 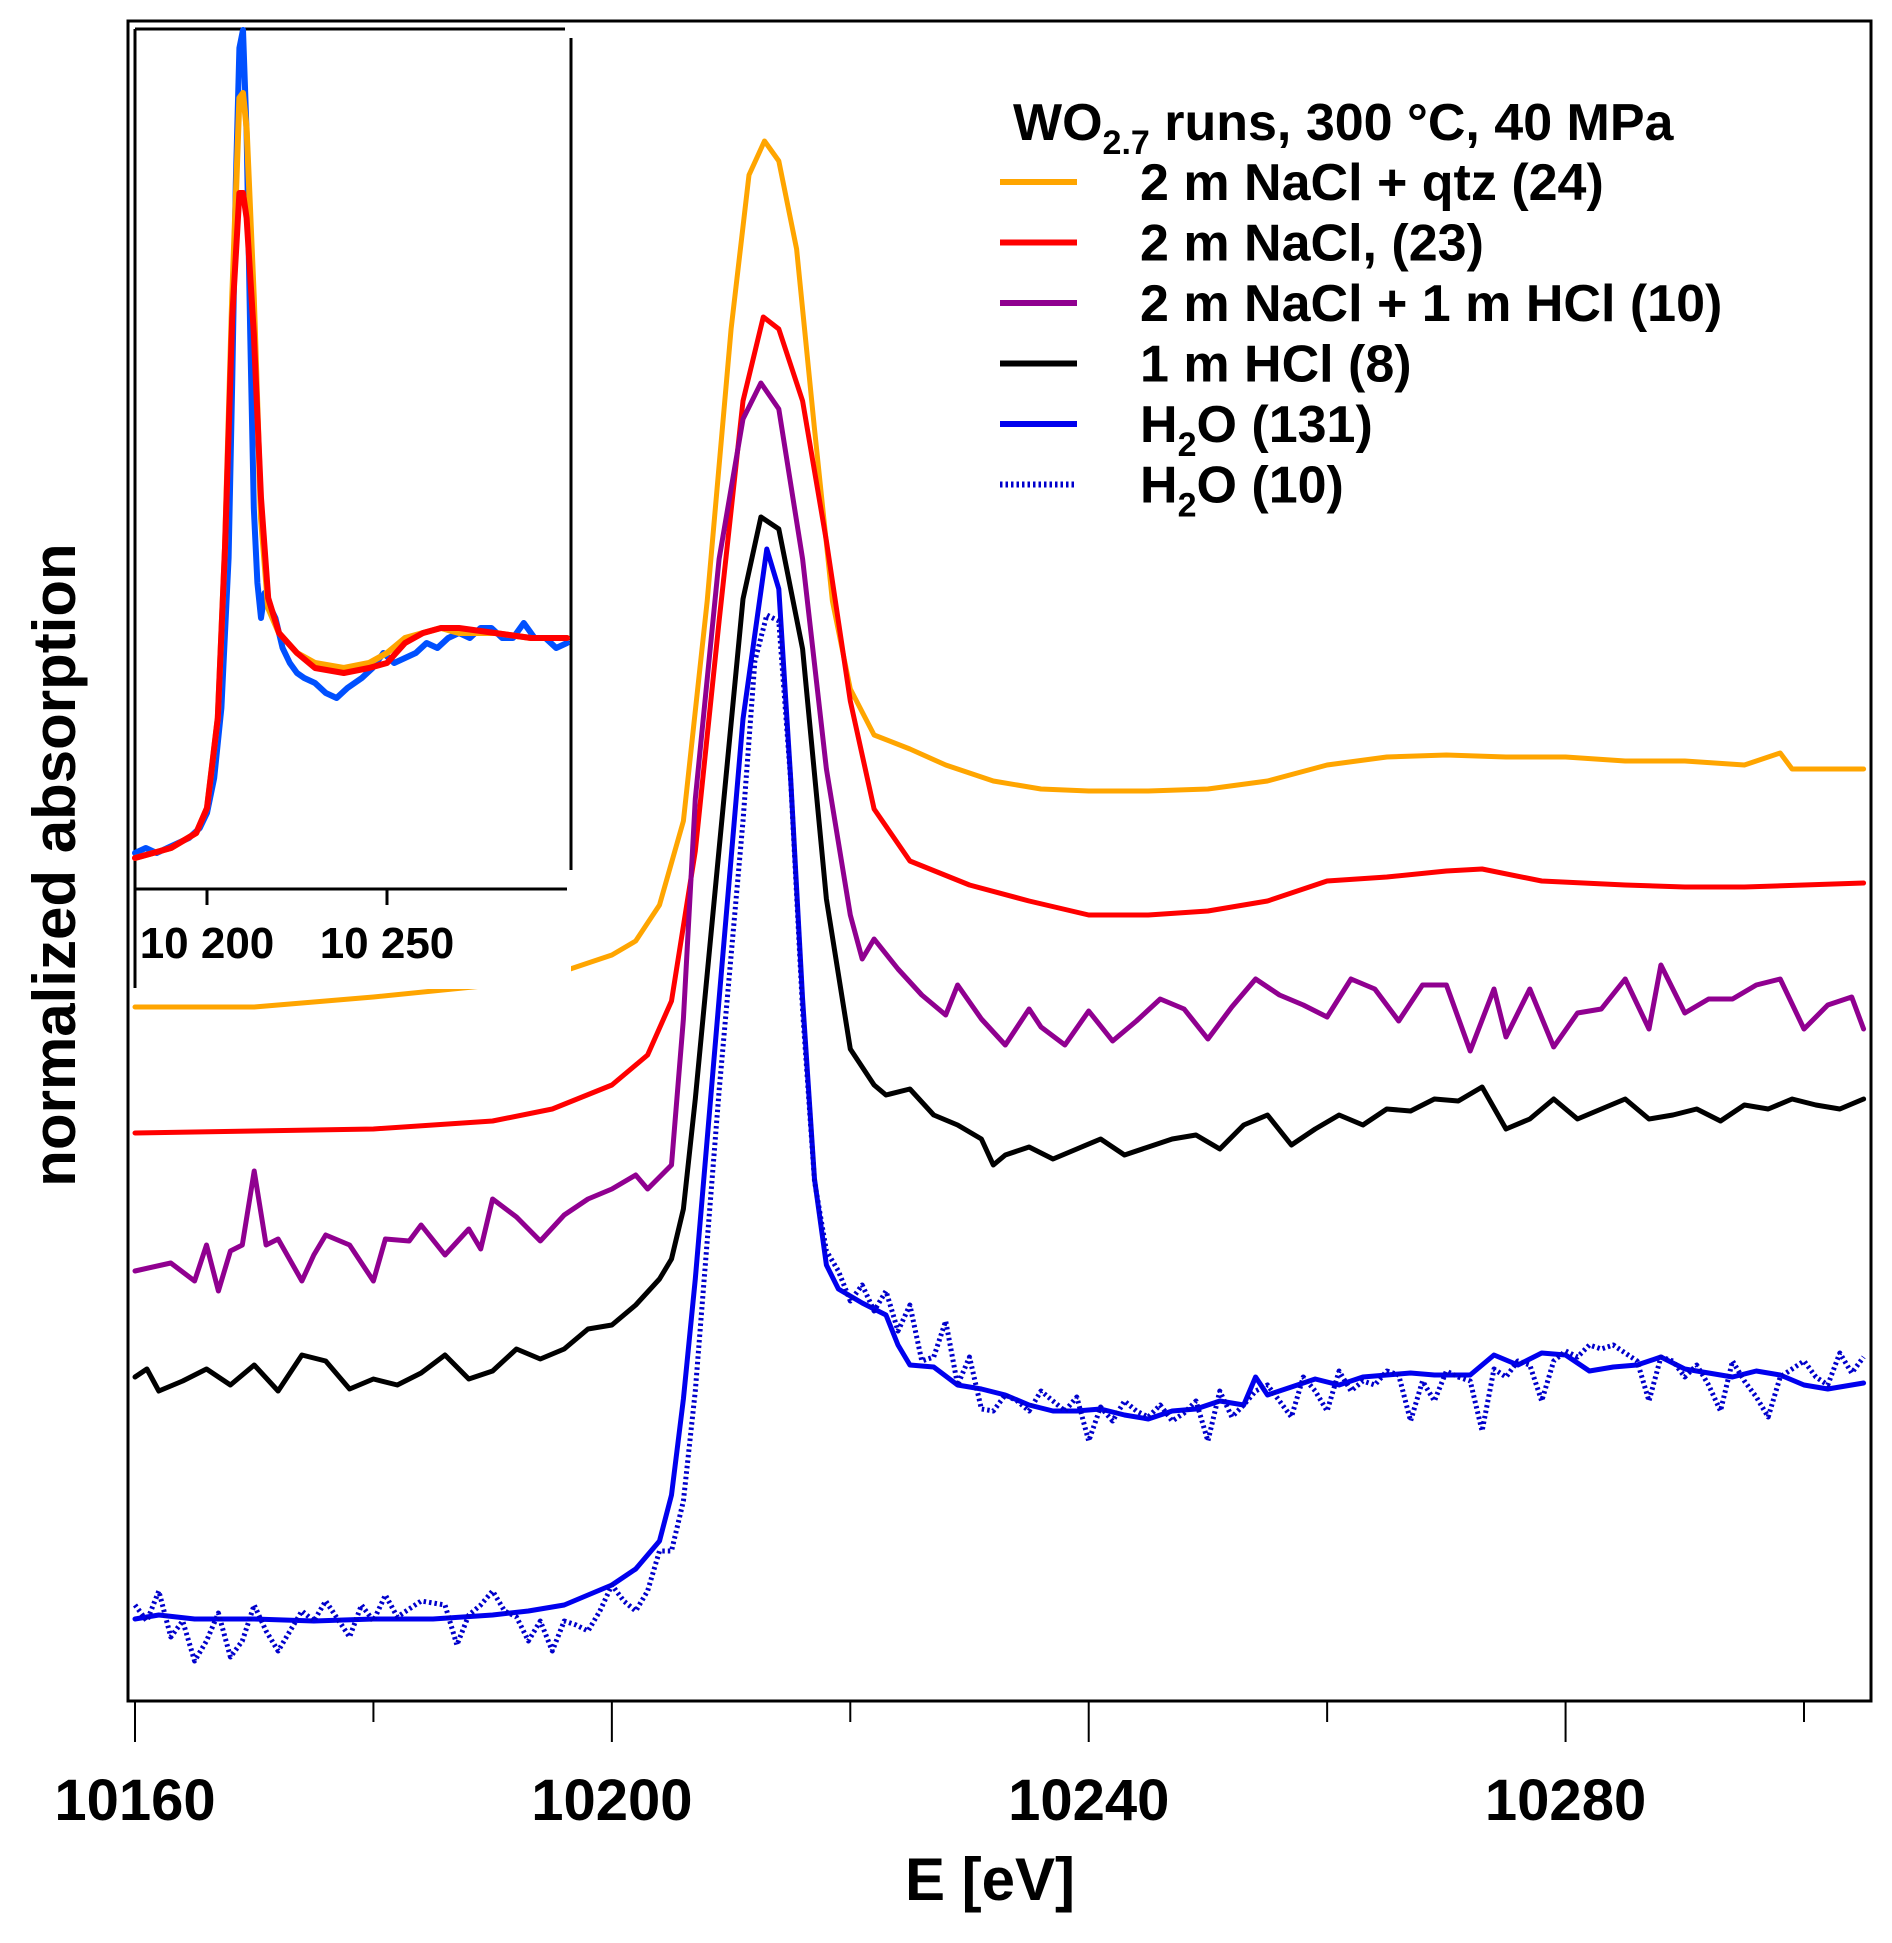 I want to click on inset-series-group, so click(x=351, y=444).